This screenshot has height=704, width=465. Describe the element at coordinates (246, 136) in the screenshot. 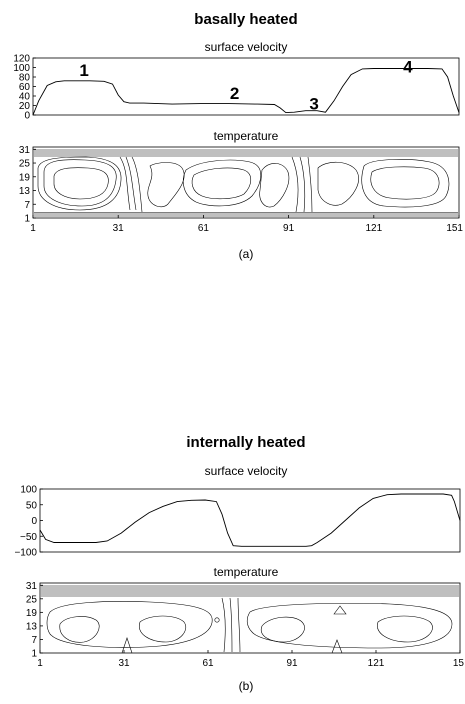

I see `panel-a-temperature-subtitle: temperature` at that location.